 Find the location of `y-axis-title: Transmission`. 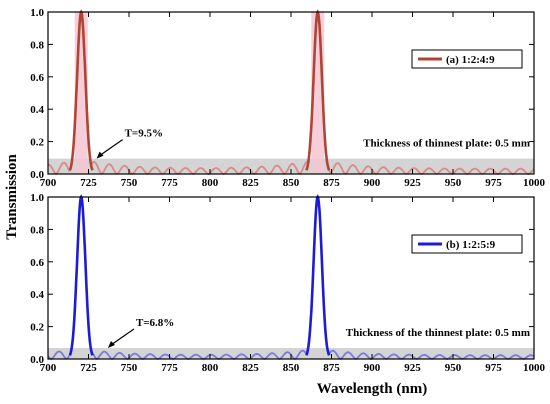

y-axis-title: Transmission is located at coordinates (12, 197).